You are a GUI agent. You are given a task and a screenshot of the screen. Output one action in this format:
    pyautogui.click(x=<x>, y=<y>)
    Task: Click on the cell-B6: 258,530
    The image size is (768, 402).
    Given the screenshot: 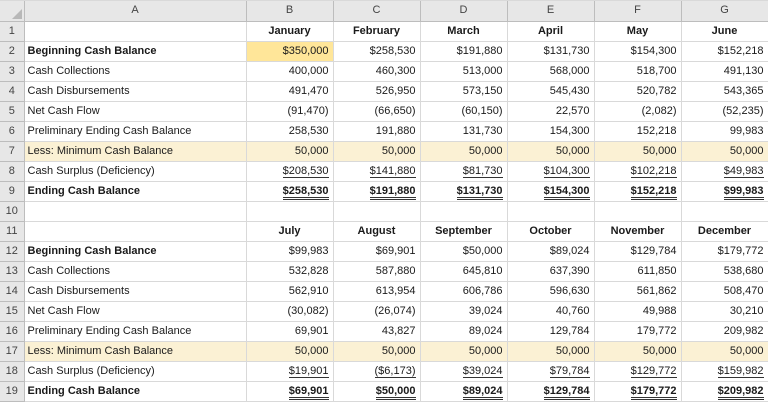 What is the action you would take?
    pyautogui.click(x=290, y=131)
    